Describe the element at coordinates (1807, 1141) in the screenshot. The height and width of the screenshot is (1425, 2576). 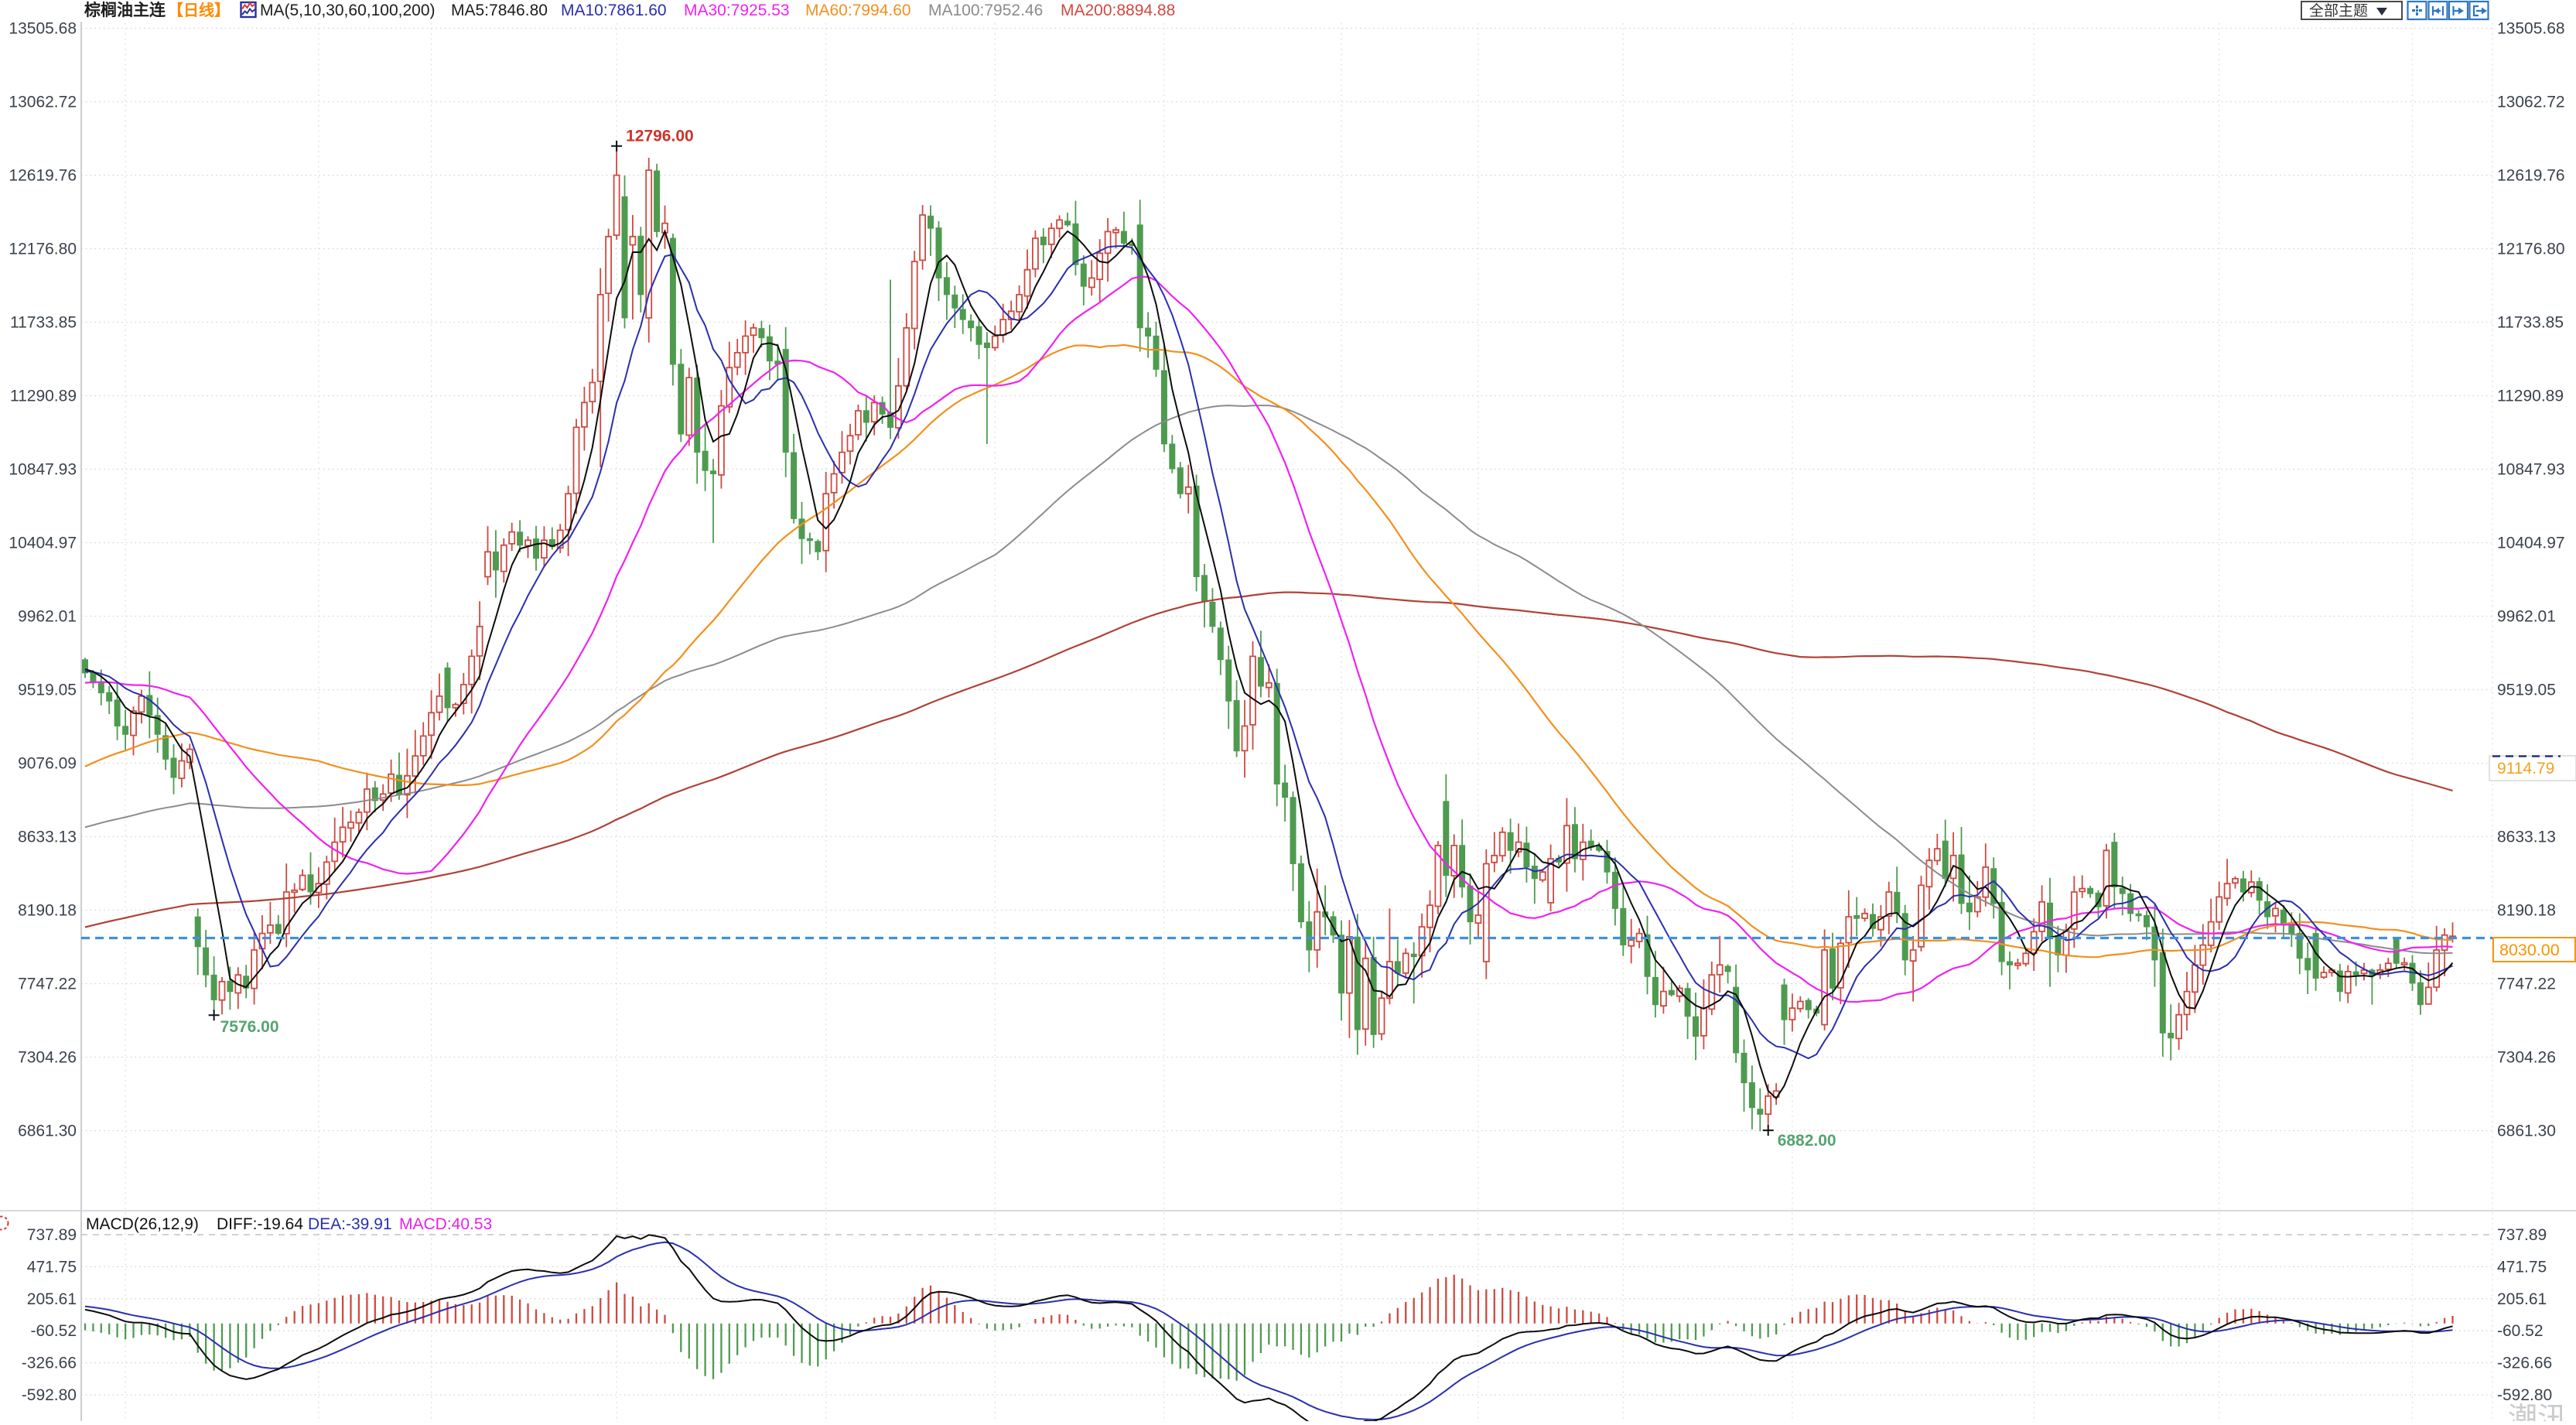
I see `svg-text: 6882.00` at that location.